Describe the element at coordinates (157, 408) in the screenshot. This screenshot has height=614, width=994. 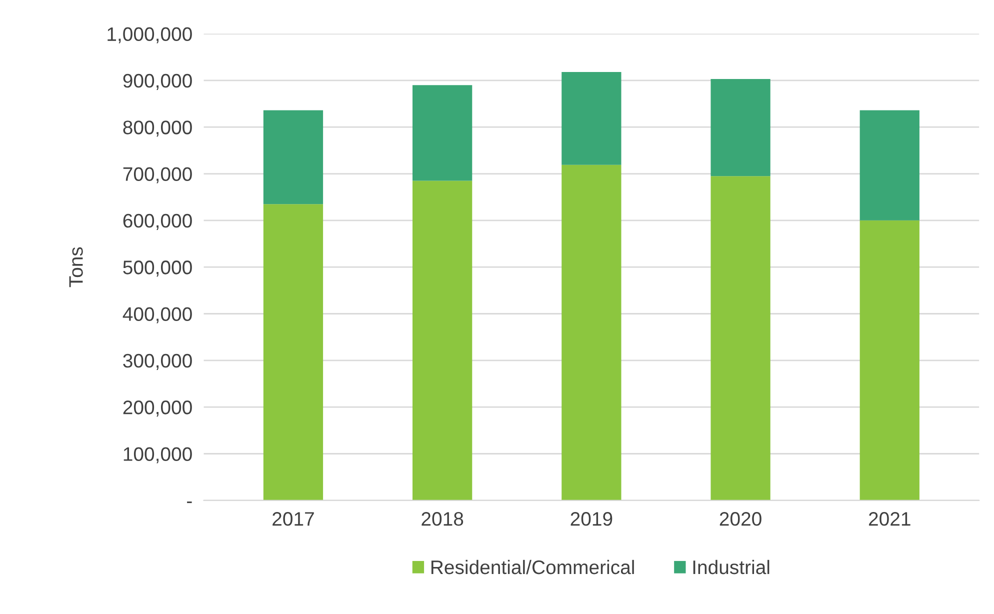
I see `y-tick-label: 200,000` at that location.